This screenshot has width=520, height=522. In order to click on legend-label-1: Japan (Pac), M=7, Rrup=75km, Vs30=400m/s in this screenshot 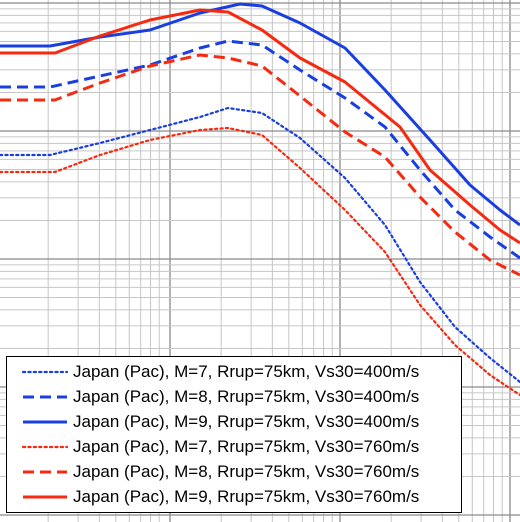, I will do `click(246, 371)`.